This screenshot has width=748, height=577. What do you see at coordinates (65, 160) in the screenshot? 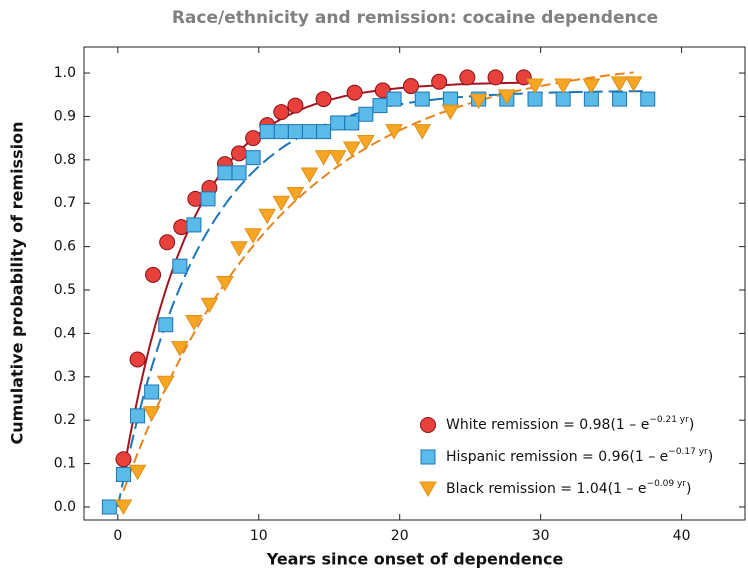
I see `y-tick-label: 0.8` at bounding box center [65, 160].